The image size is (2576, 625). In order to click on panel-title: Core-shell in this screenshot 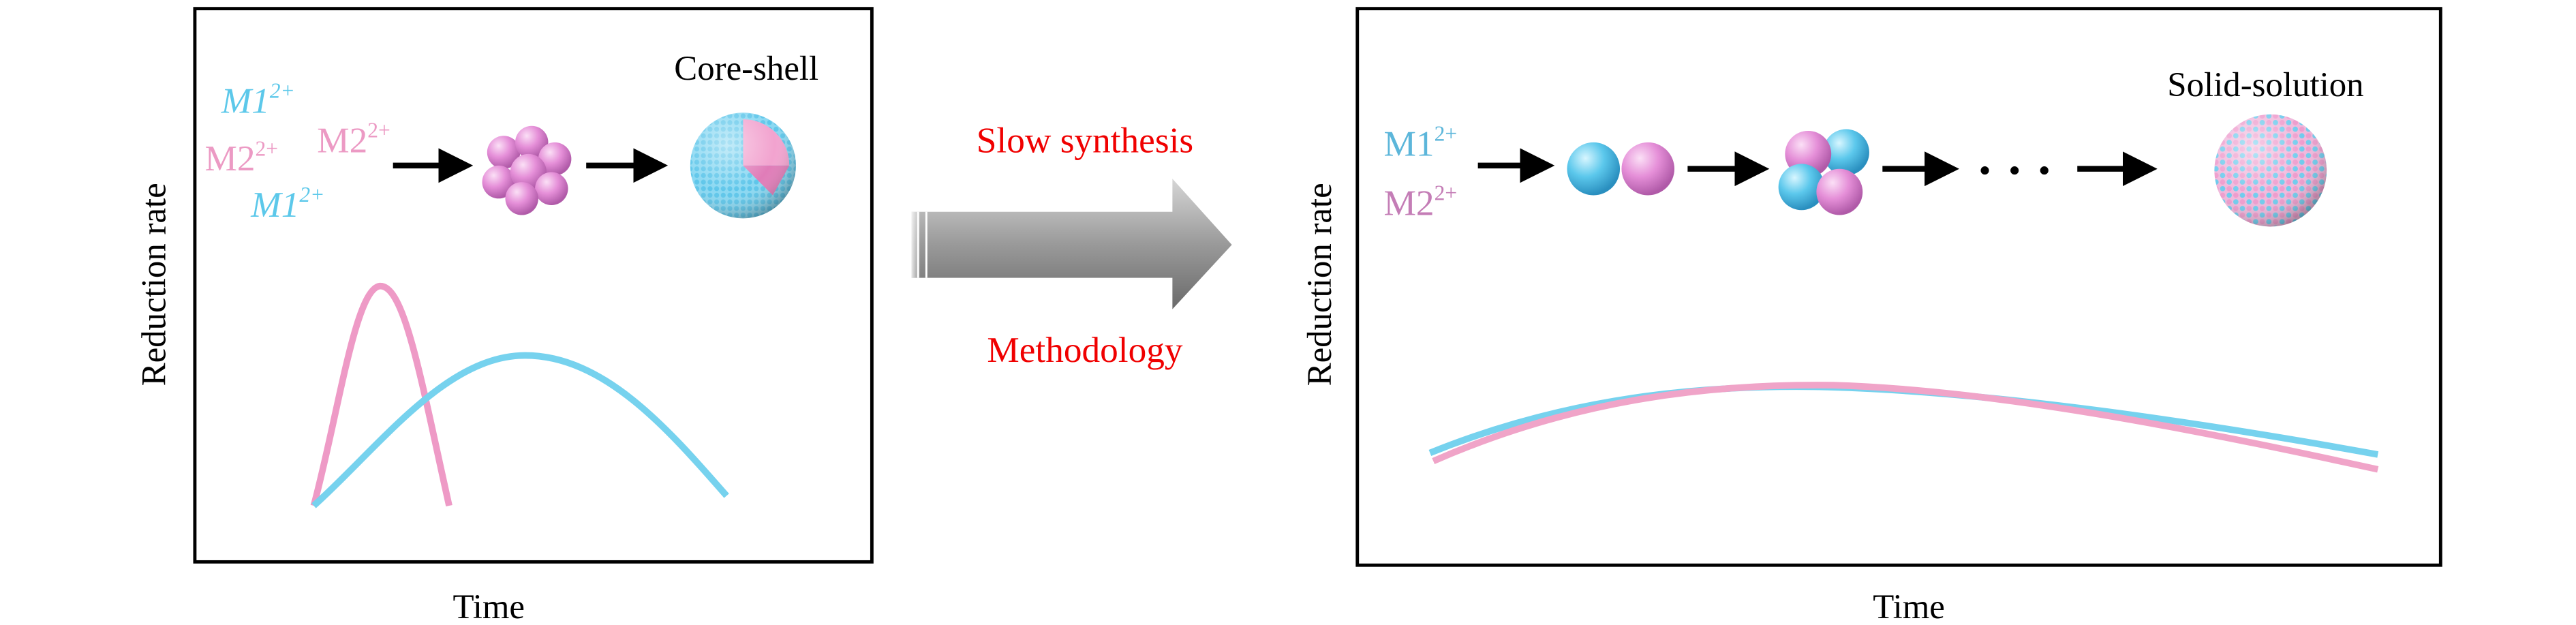, I will do `click(746, 69)`.